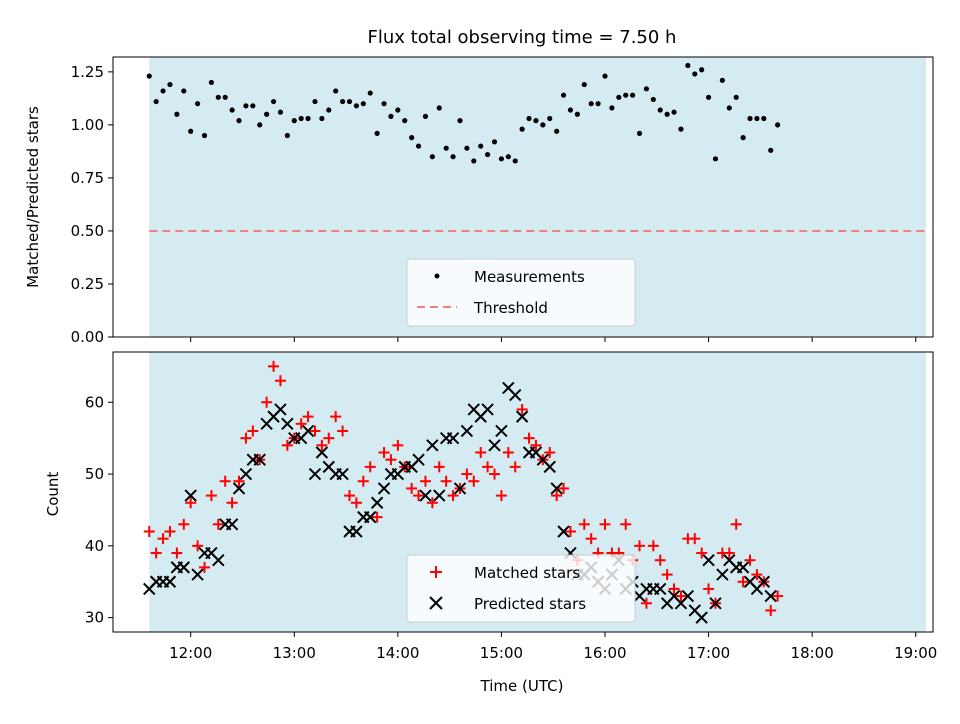 This screenshot has width=960, height=724. I want to click on legend-predicted-marker, so click(436, 603).